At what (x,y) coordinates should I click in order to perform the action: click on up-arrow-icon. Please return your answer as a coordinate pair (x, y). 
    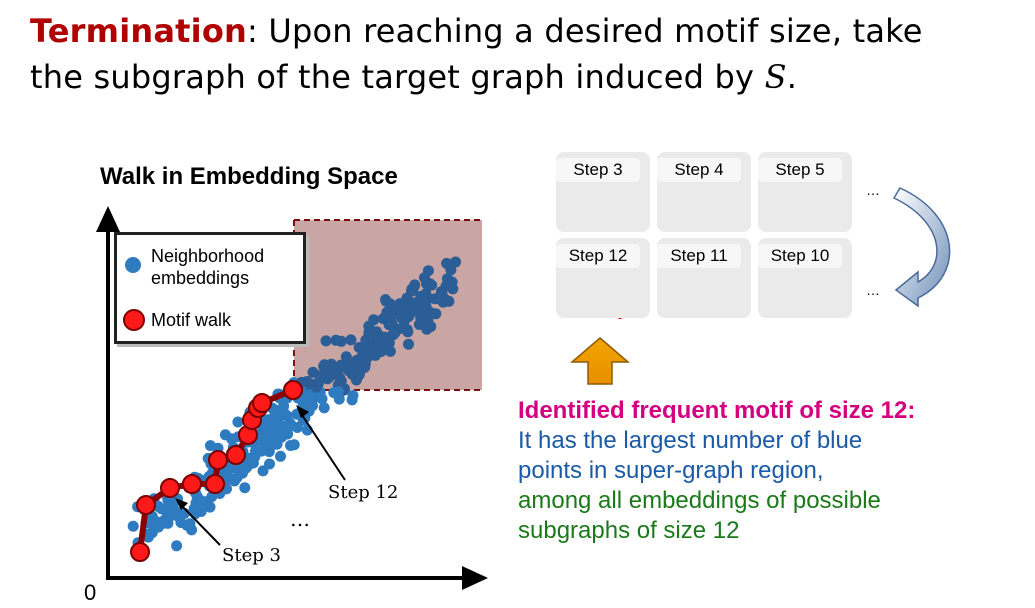
    Looking at the image, I should click on (600, 361).